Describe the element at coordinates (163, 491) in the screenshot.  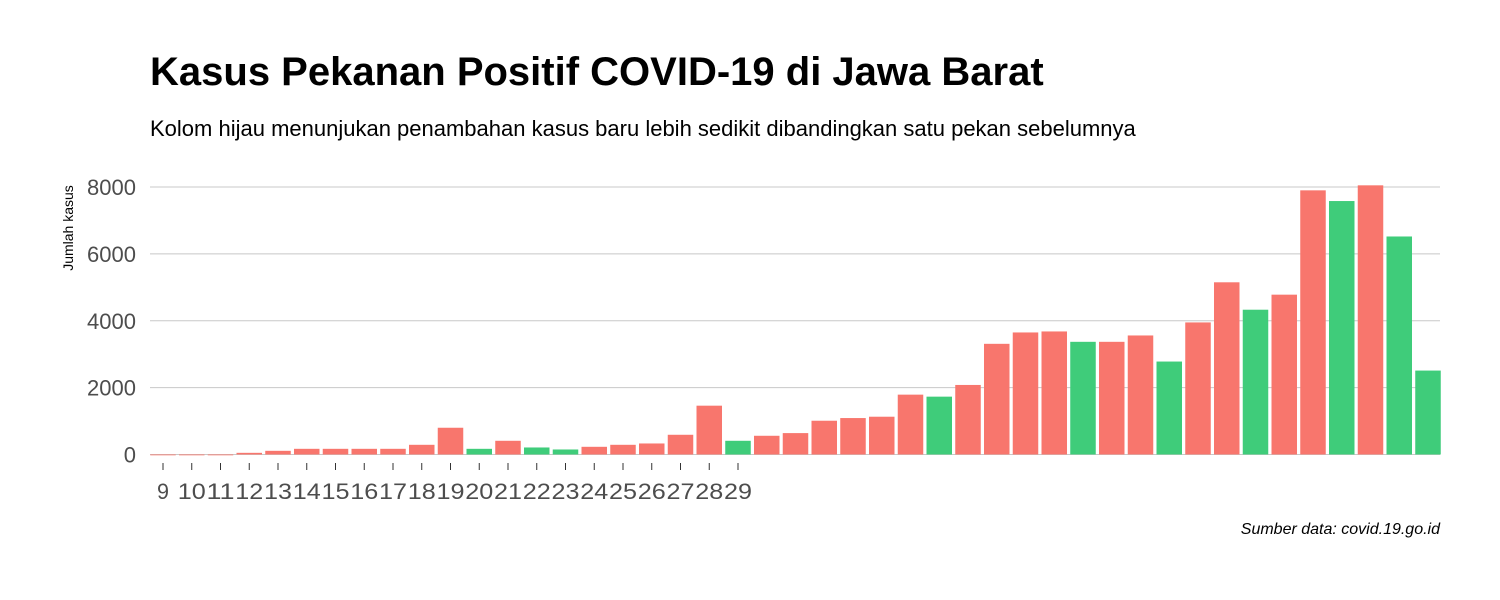
I see `x-tick-label: 9` at that location.